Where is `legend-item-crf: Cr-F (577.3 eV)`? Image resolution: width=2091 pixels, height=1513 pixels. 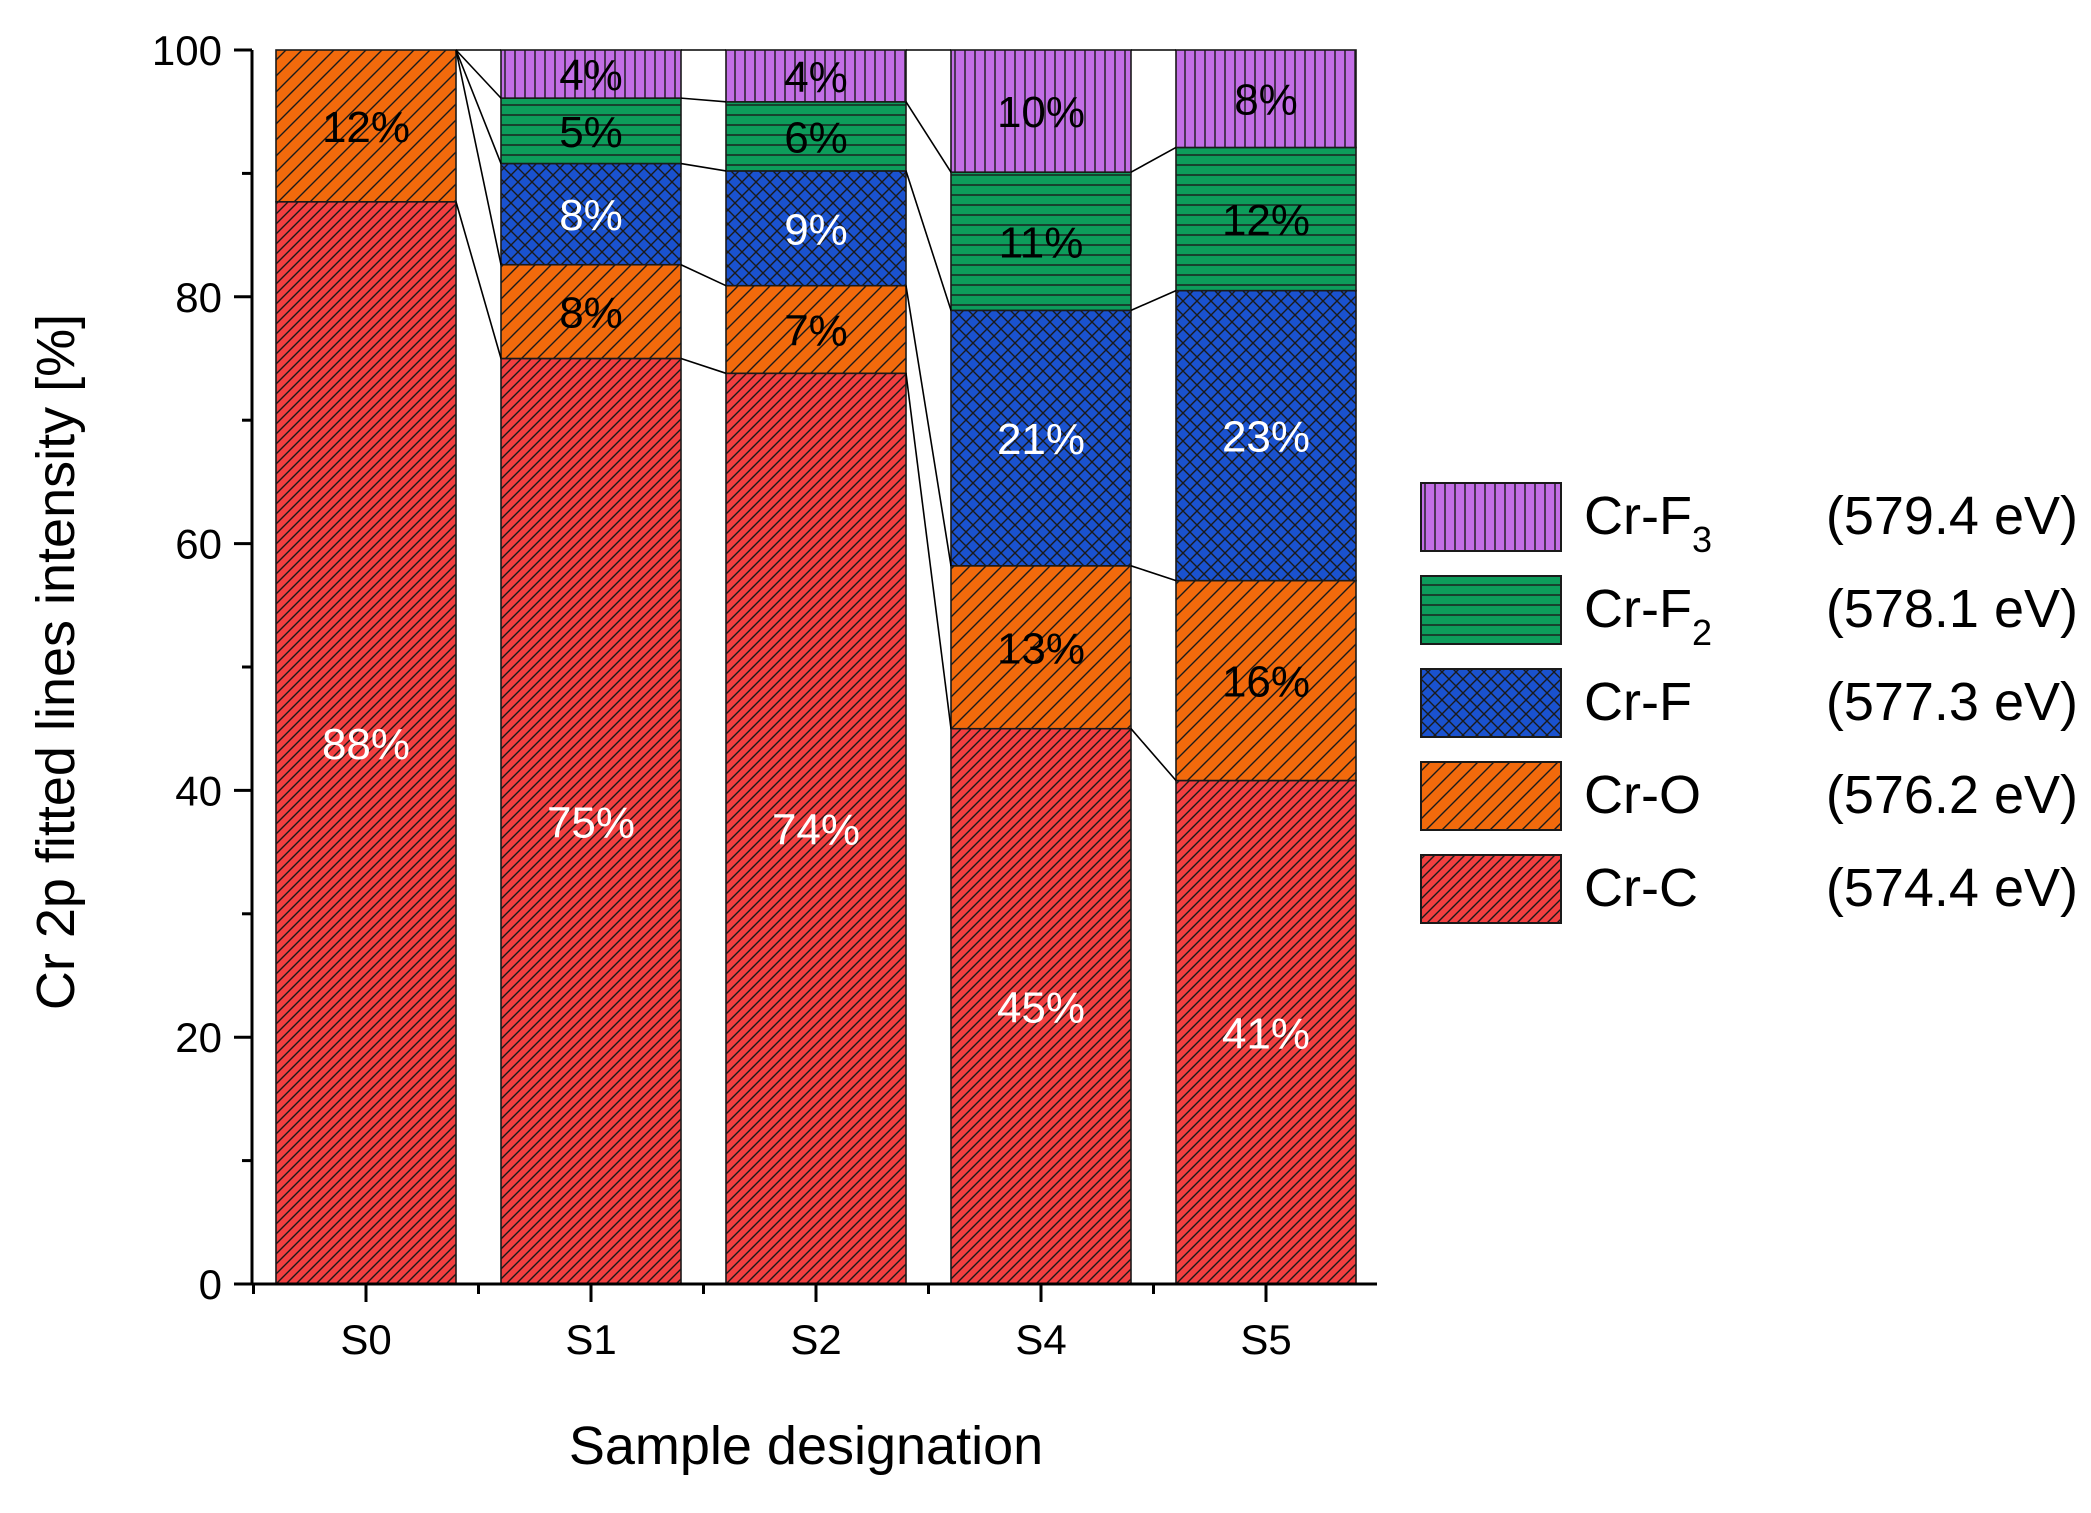 legend-item-crf: Cr-F (577.3 eV) is located at coordinates (1749, 703).